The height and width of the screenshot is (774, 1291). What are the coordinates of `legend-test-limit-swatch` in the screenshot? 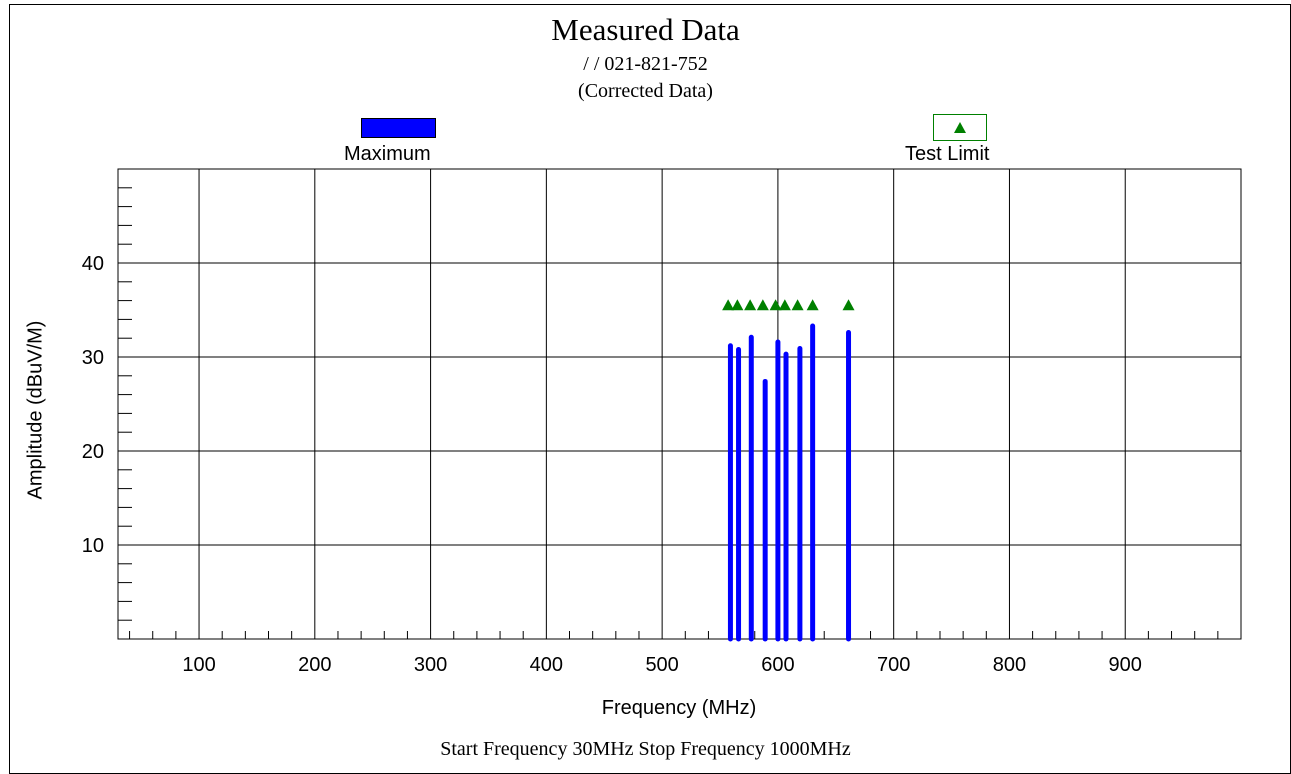 It's located at (960, 127).